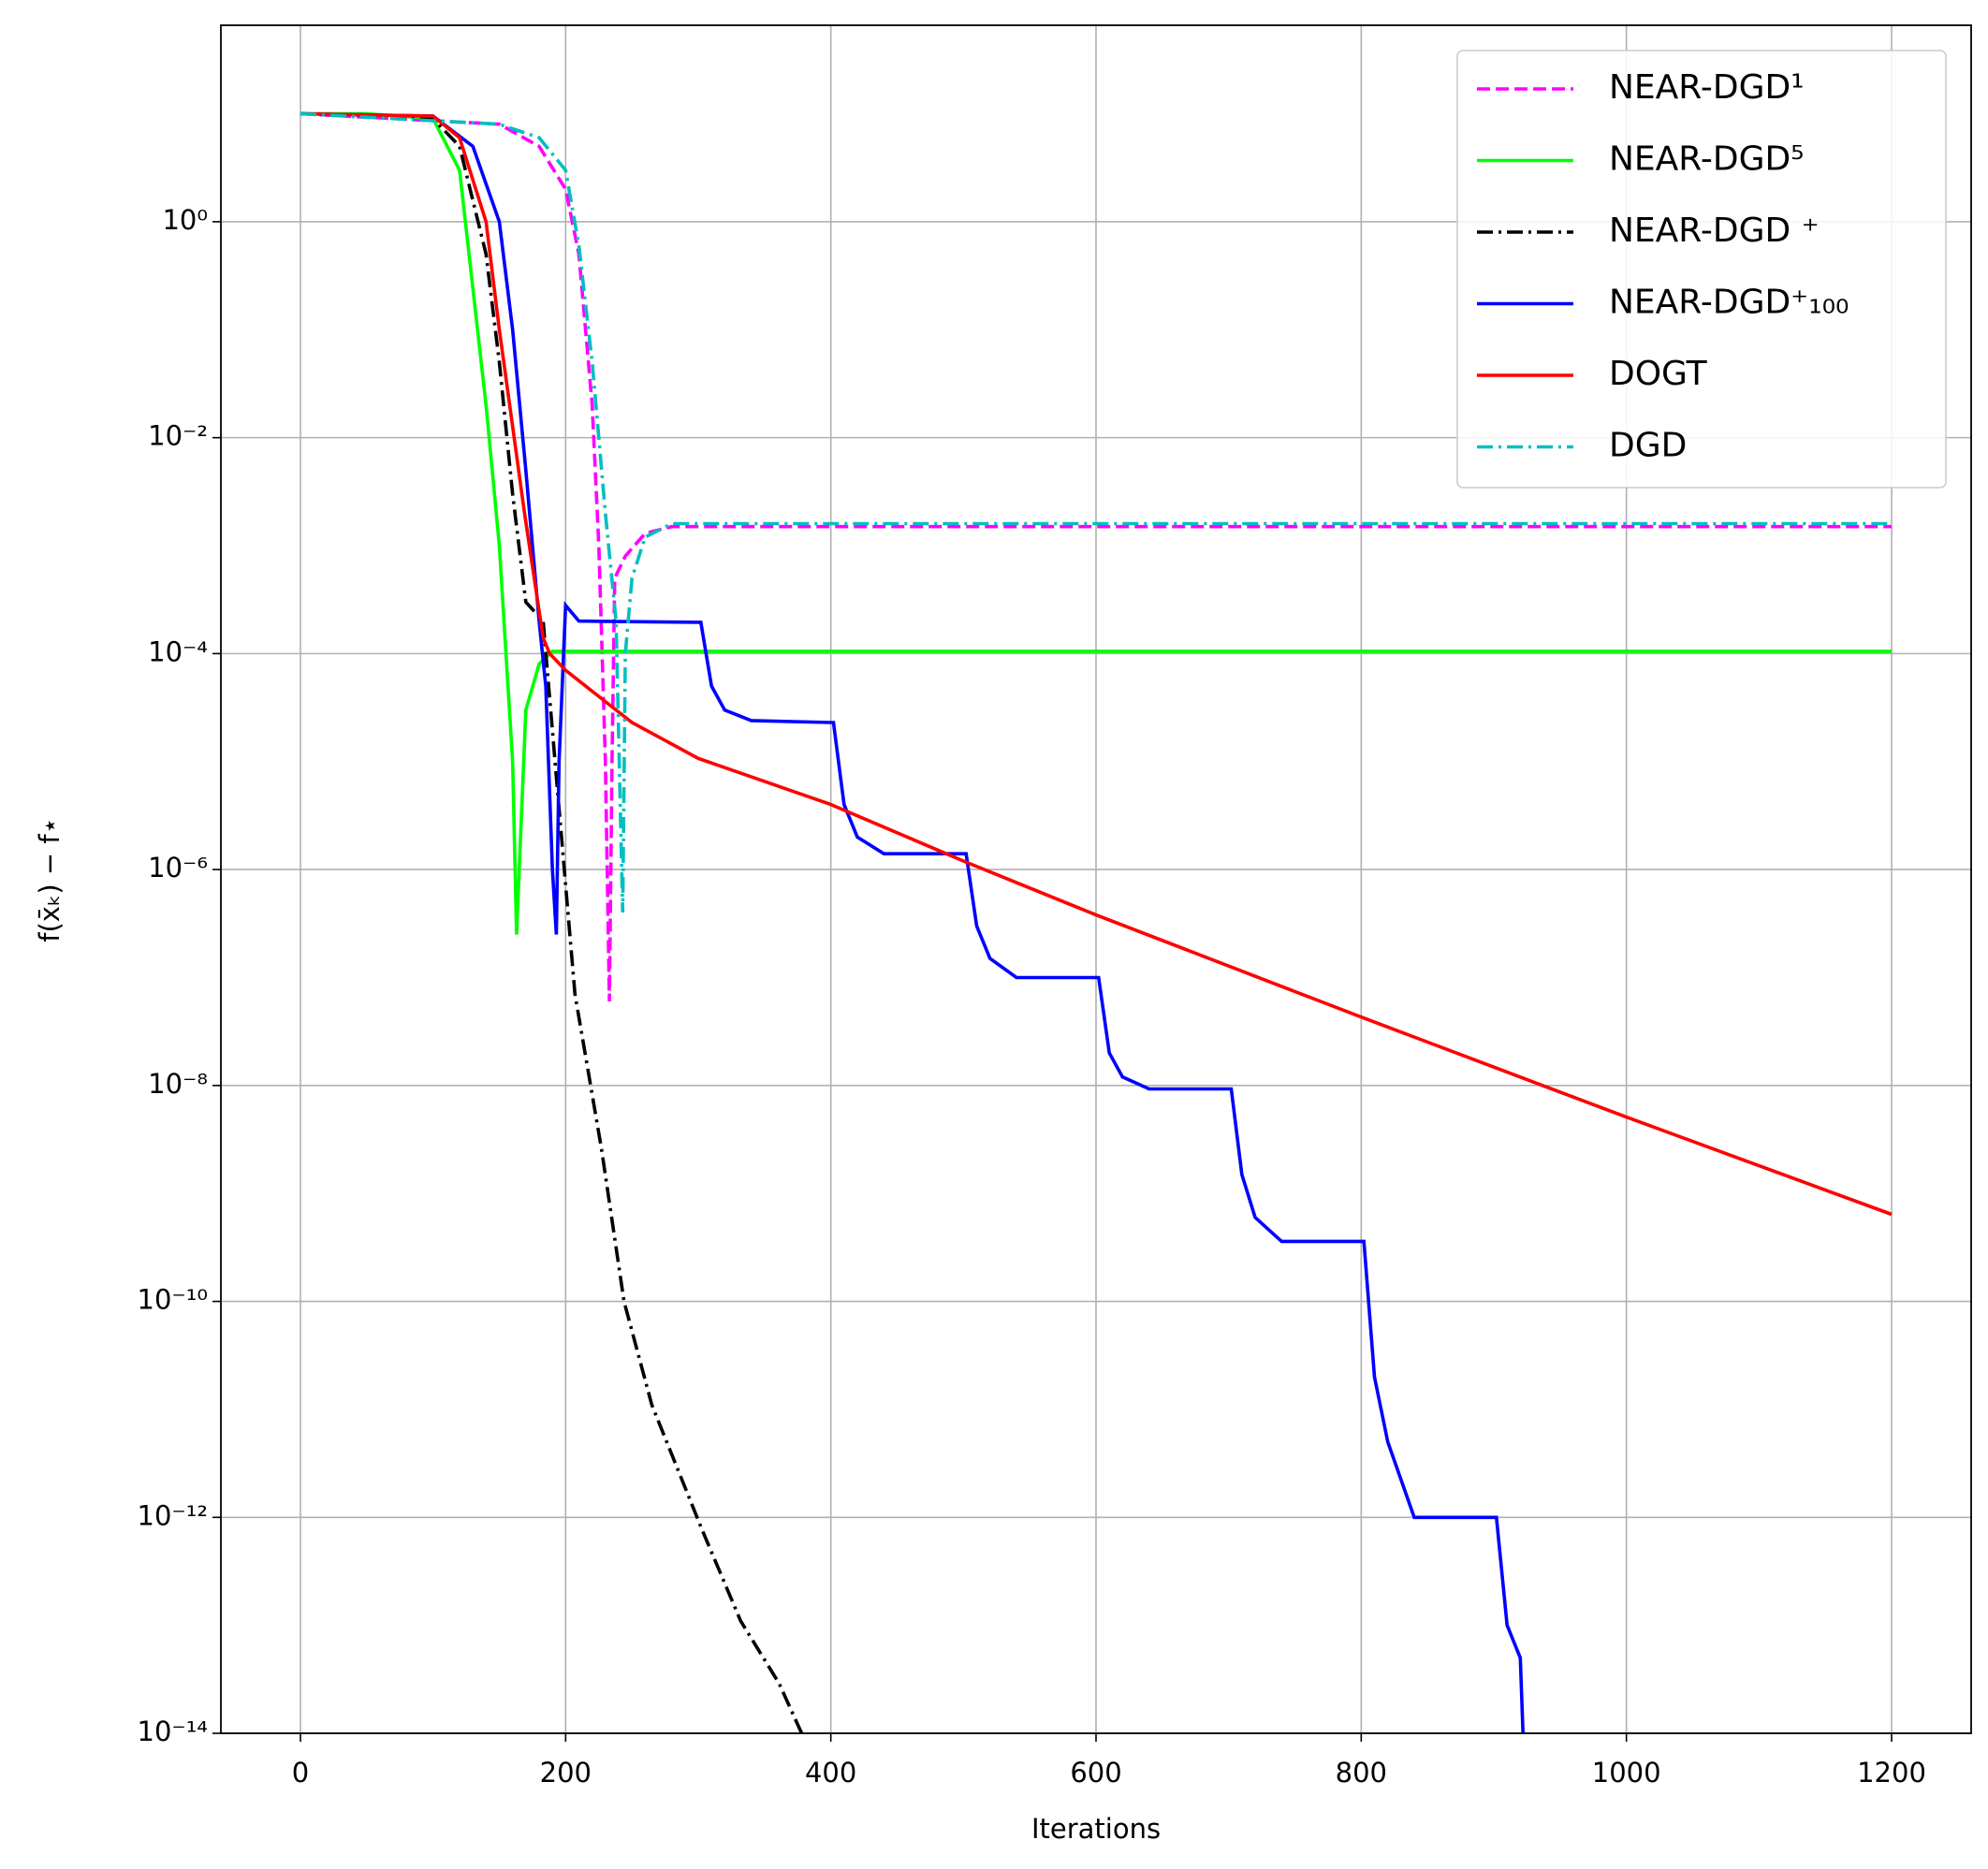  Describe the element at coordinates (1658, 374) in the screenshot. I see `legend-label: DOGT` at that location.